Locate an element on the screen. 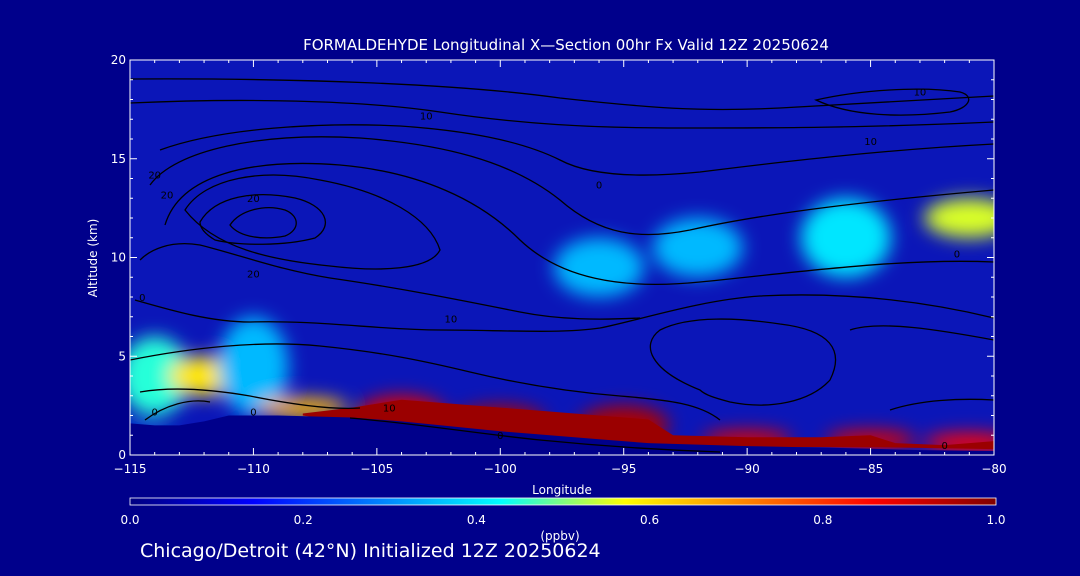  y-tick-label: 20 is located at coordinates (118, 60).